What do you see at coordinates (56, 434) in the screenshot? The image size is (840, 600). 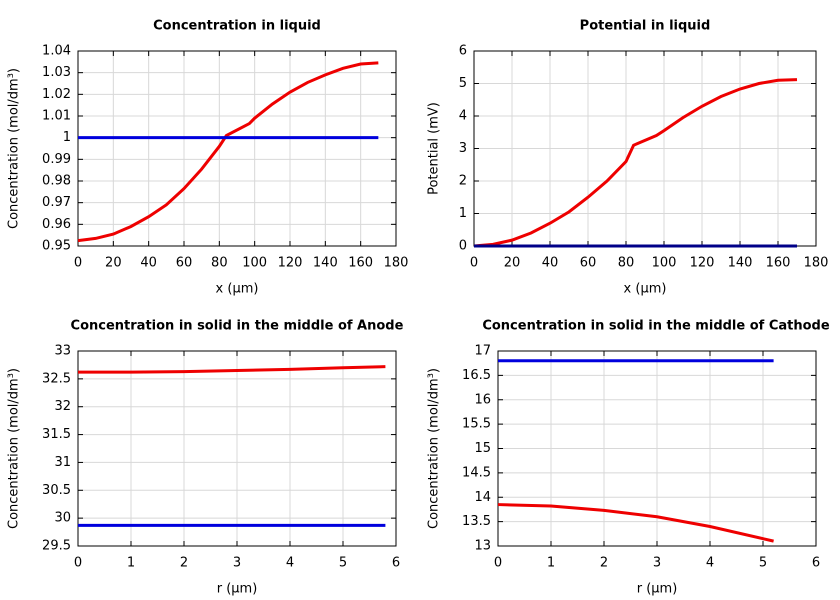 I see `y-tick-label: 31.5` at bounding box center [56, 434].